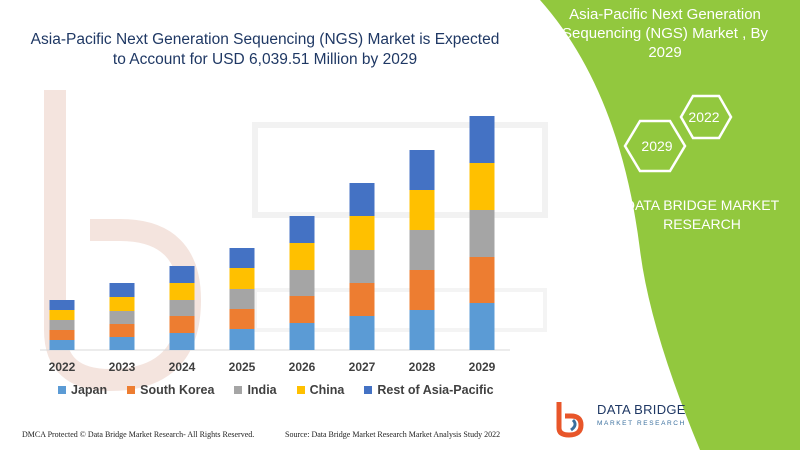 The width and height of the screenshot is (800, 450). What do you see at coordinates (122, 317) in the screenshot?
I see `bar-2023-india` at bounding box center [122, 317].